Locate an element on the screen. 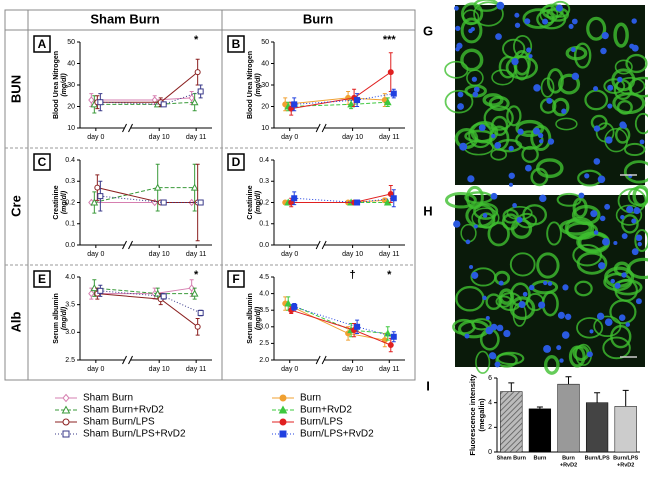 The height and width of the screenshot is (498, 648). panel-letter-box is located at coordinates (236, 44).